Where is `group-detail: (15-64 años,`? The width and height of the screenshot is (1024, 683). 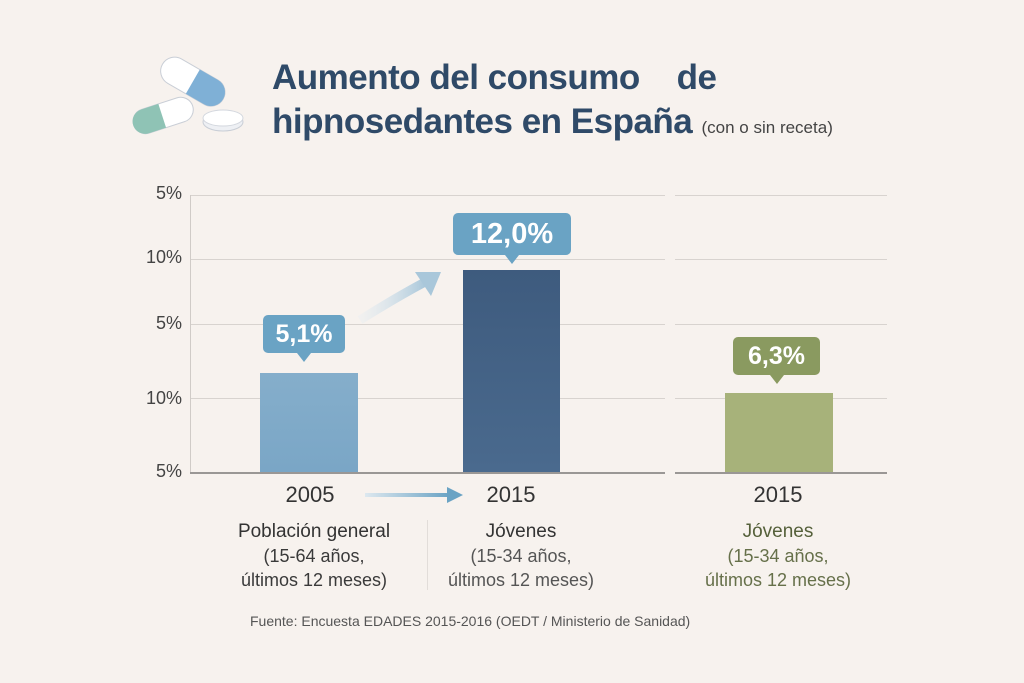
group-detail: (15-64 años, is located at coordinates (314, 556).